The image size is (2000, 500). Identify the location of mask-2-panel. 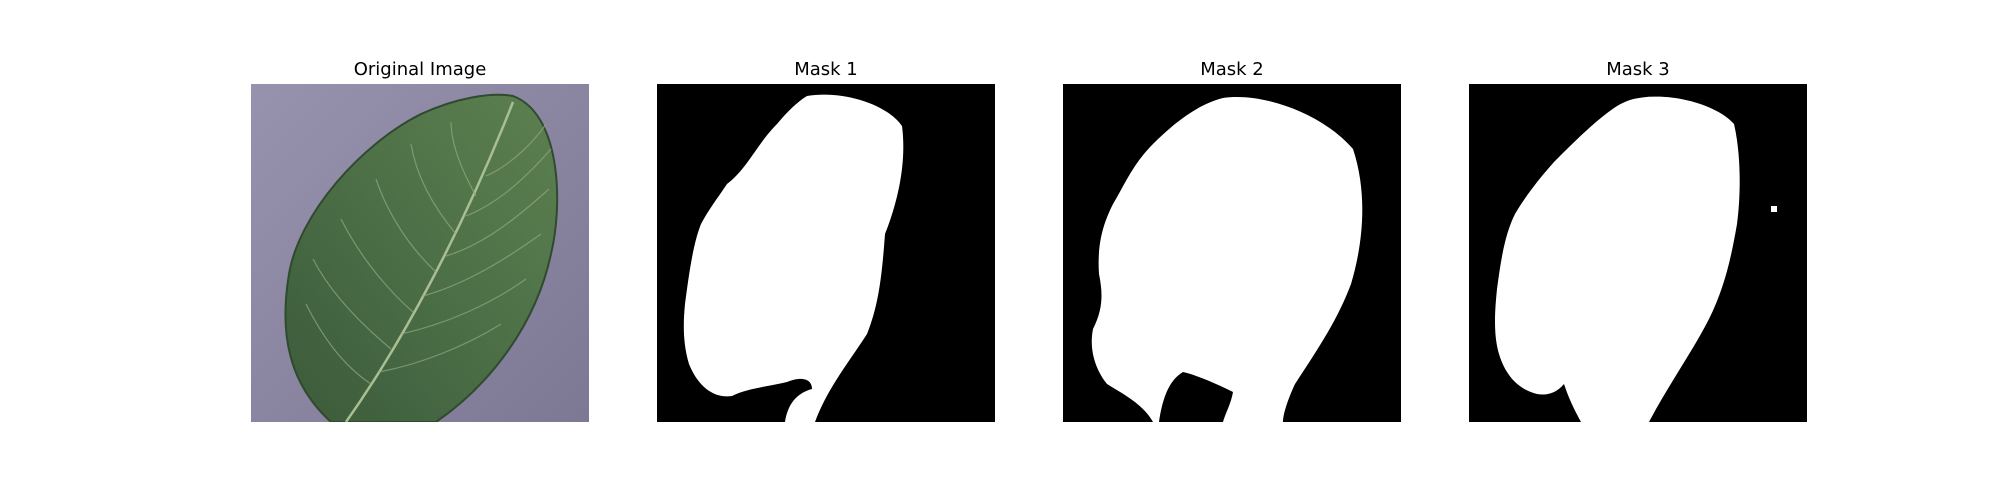
(1232, 253).